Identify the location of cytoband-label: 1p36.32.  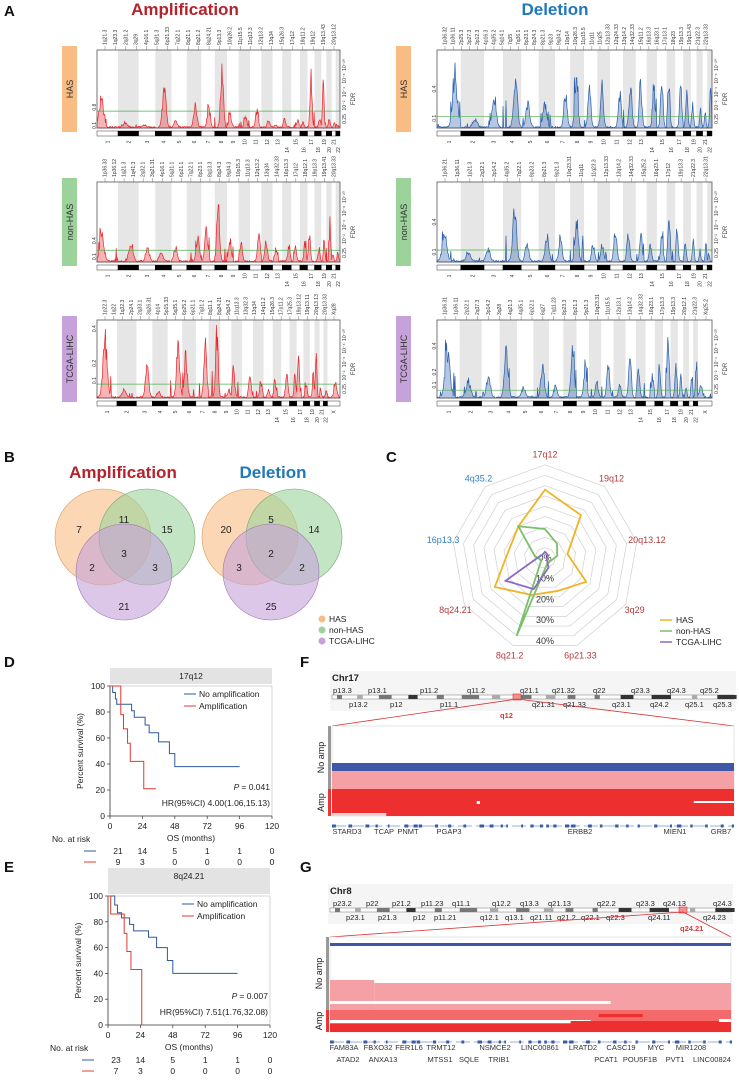
(446, 36).